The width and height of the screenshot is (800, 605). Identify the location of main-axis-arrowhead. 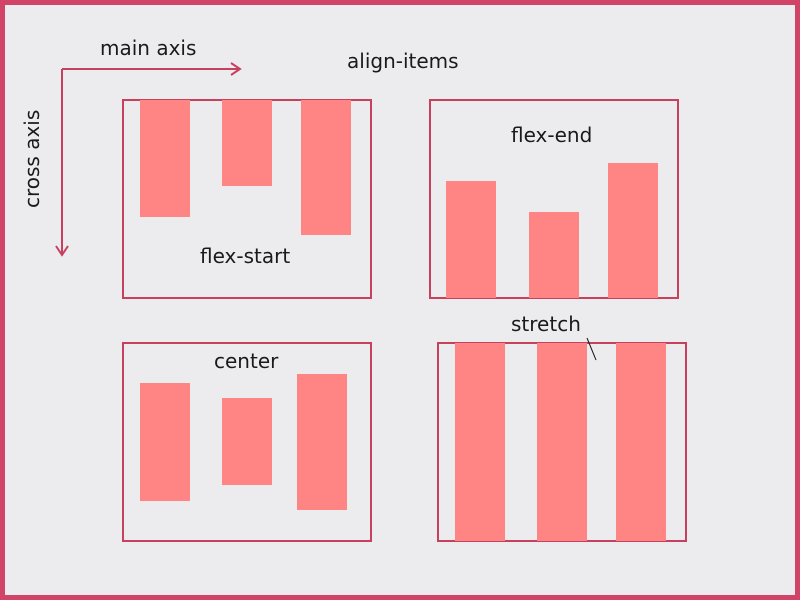
(236, 69).